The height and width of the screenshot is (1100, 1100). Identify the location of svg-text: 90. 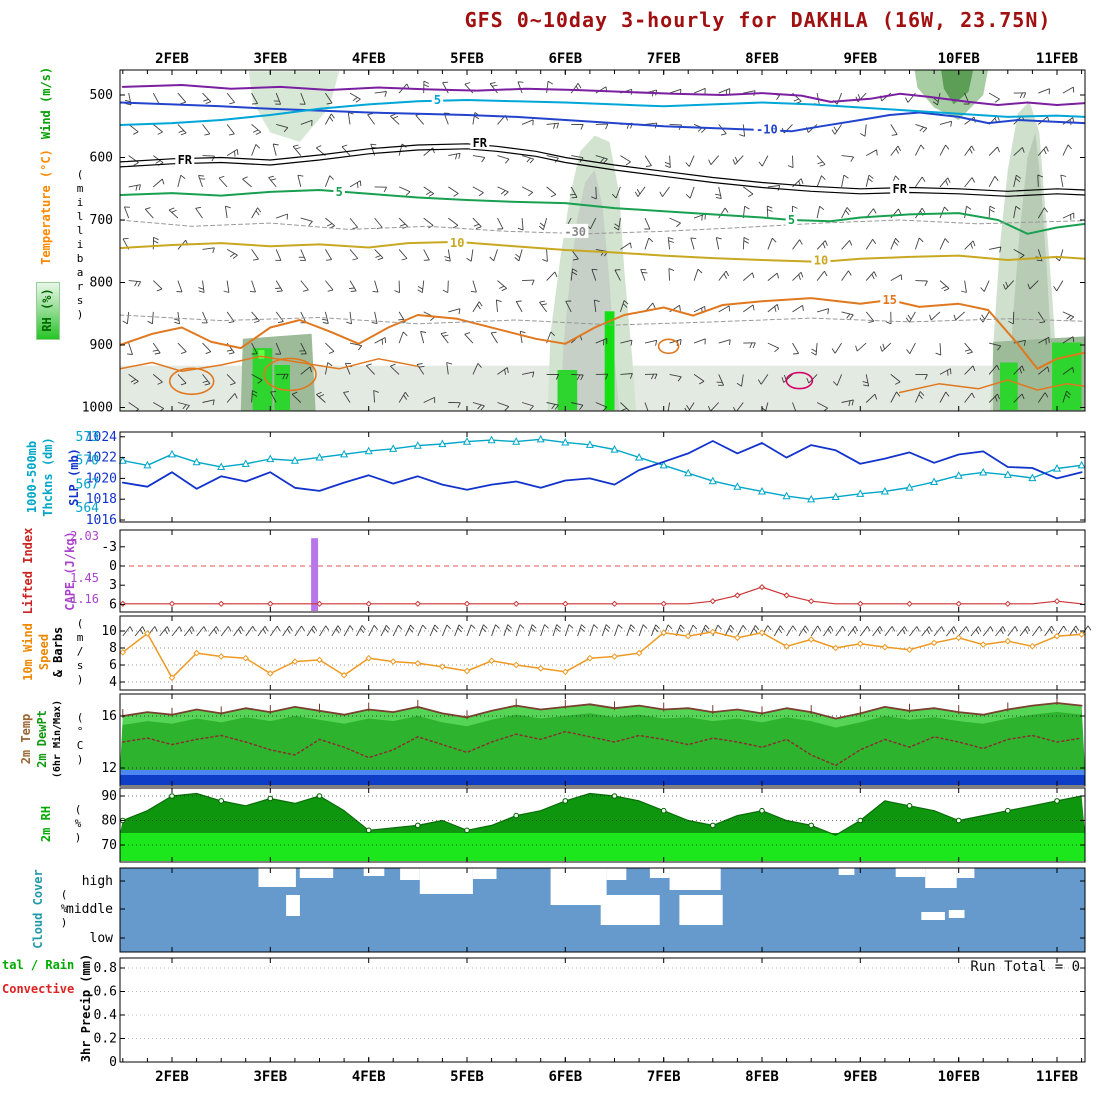
(109, 796).